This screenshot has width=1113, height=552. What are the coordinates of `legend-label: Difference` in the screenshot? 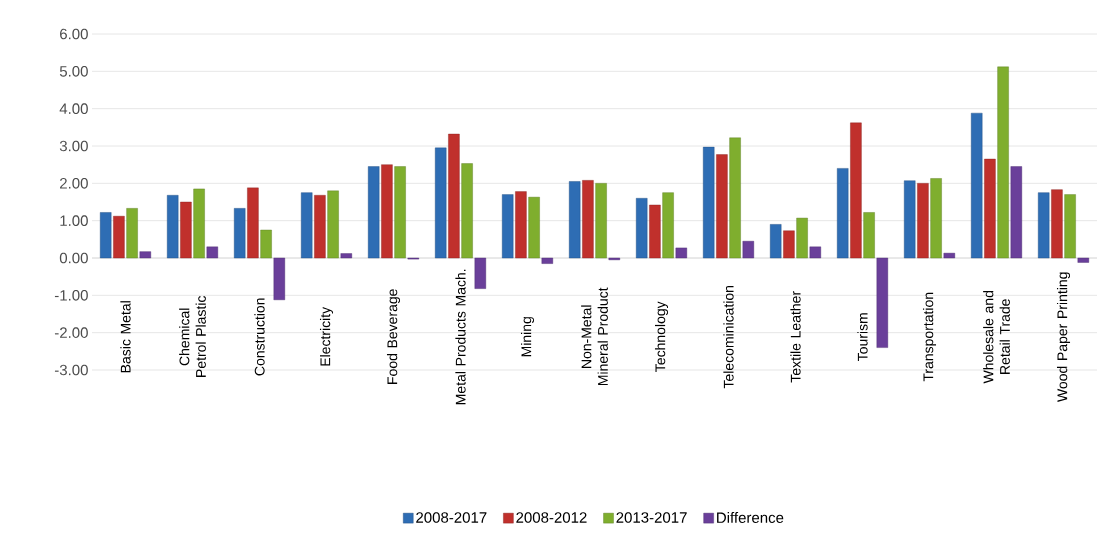 It's located at (750, 517).